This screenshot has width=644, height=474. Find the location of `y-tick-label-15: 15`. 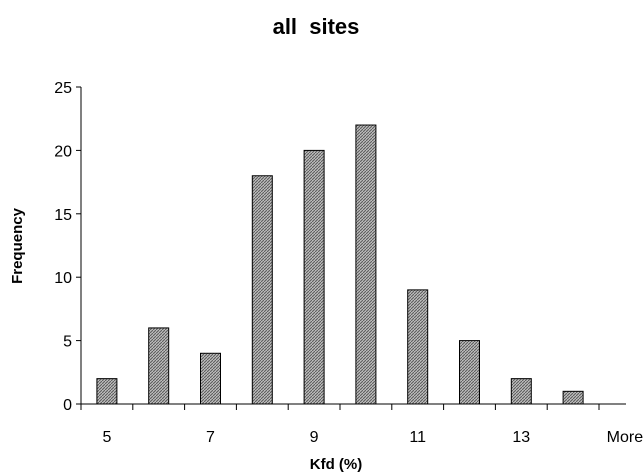

y-tick-label-15: 15 is located at coordinates (63, 215).